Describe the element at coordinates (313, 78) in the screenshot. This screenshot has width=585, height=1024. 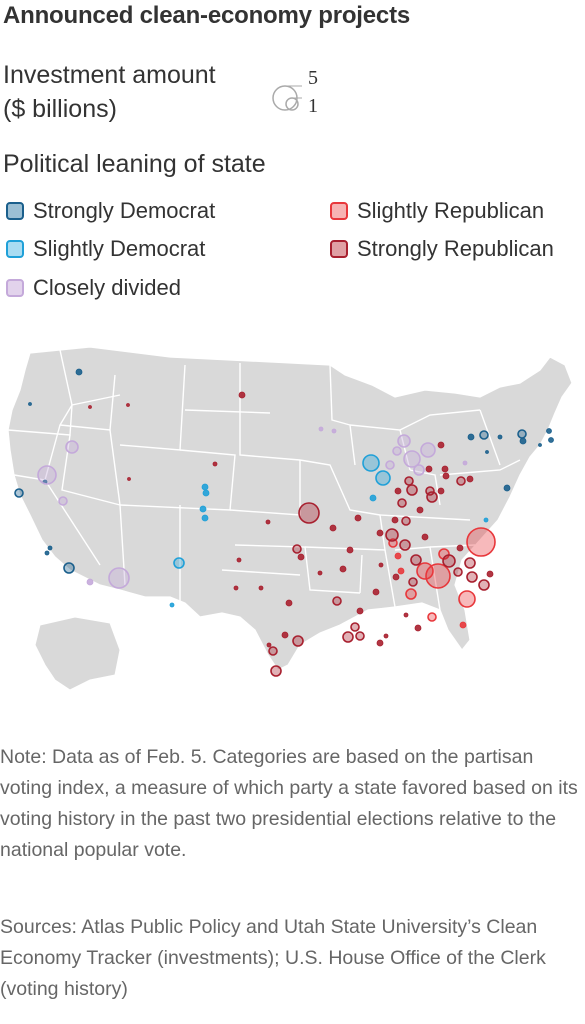
I see `size-legend-large-value: 5` at that location.